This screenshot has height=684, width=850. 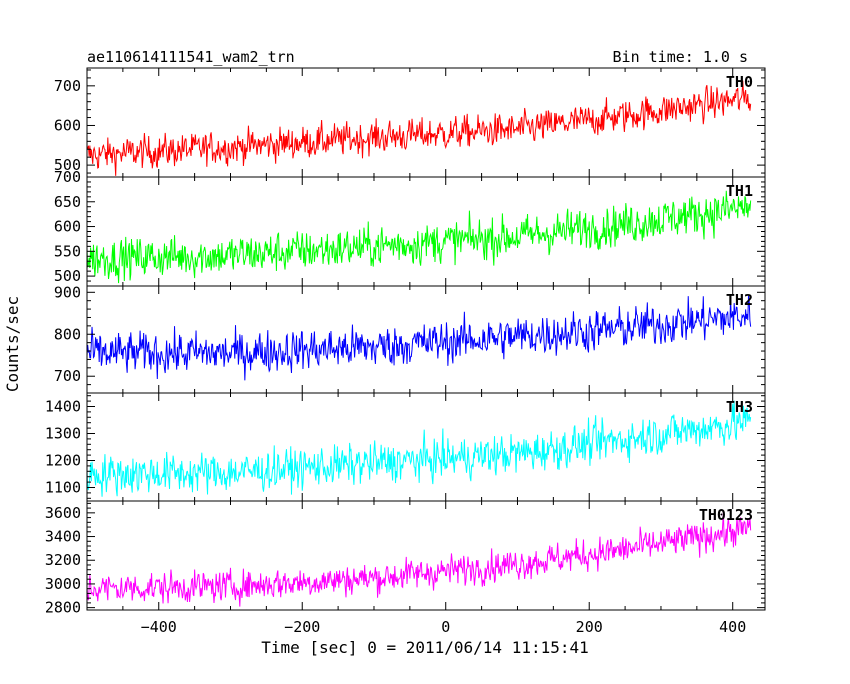 What do you see at coordinates (732, 627) in the screenshot?
I see `x-tick-label: 400` at bounding box center [732, 627].